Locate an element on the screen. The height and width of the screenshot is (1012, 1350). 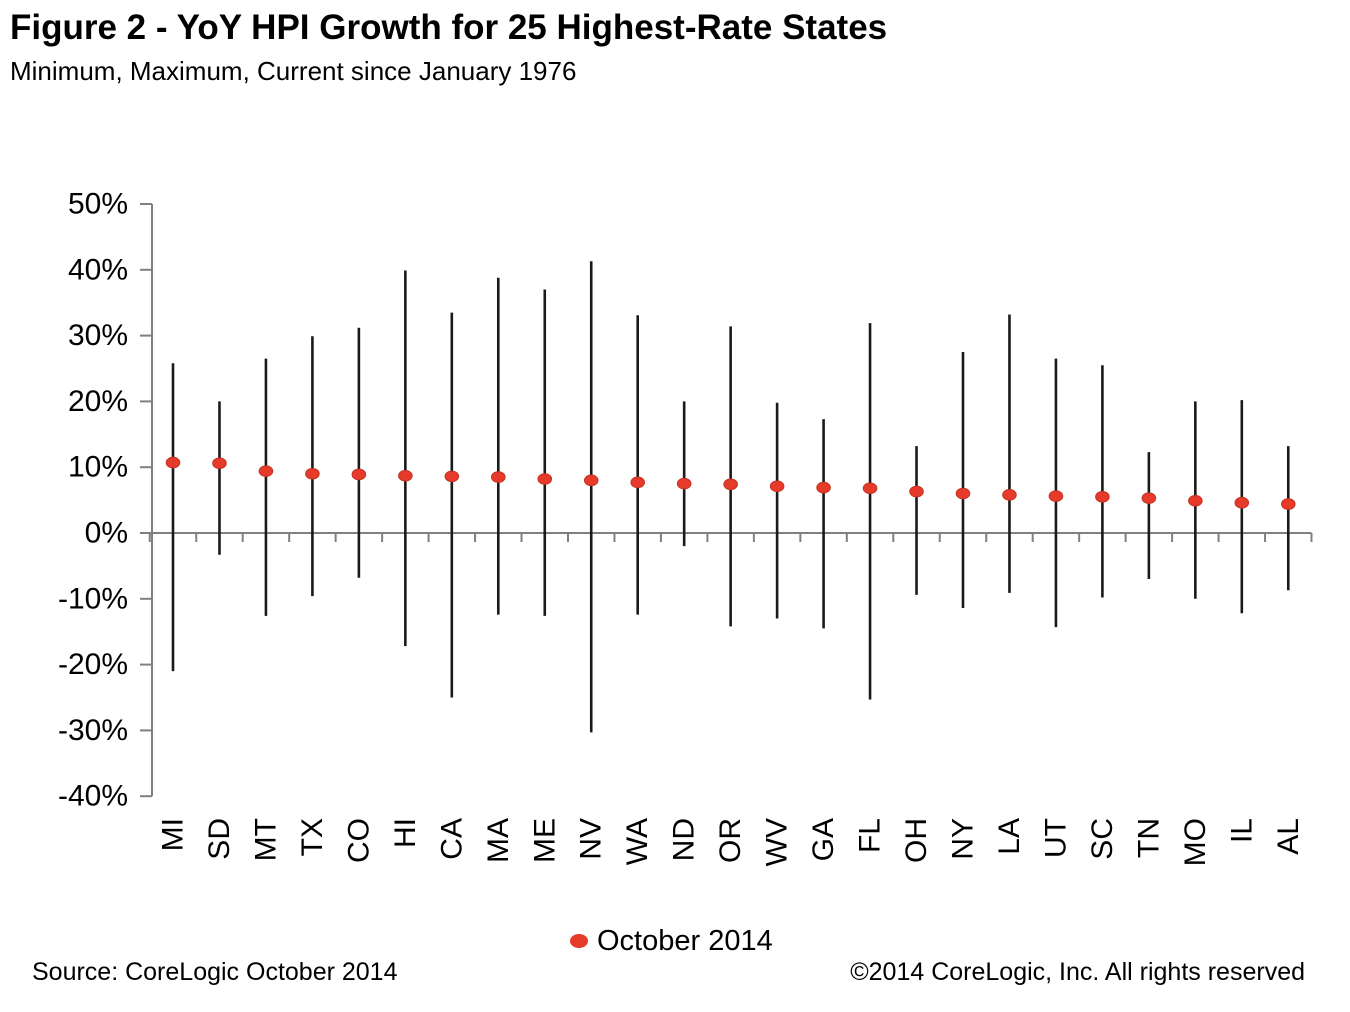
x-axis-label-la: LA is located at coordinates (1009, 836).